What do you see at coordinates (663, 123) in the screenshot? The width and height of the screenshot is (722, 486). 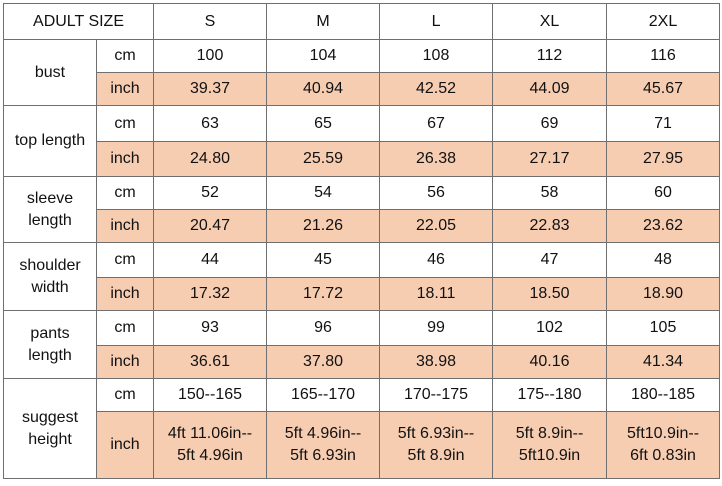 I see `table-cell: 71` at bounding box center [663, 123].